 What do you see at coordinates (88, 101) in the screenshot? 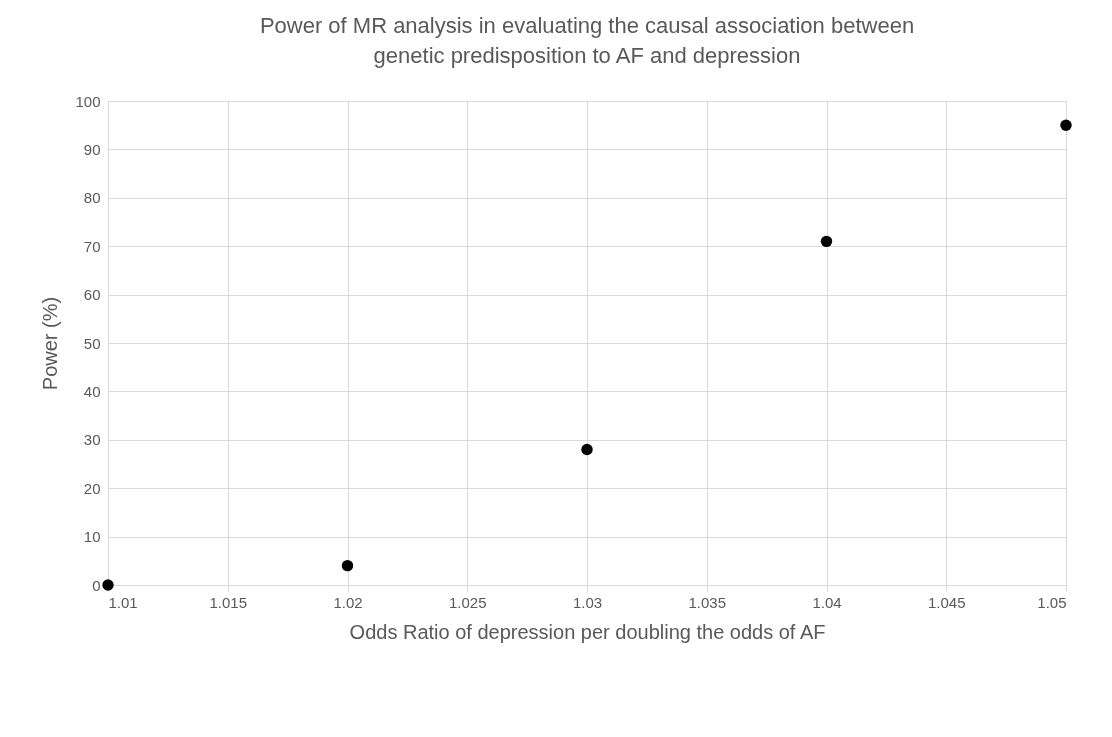
I see `y-tick-label: 100` at bounding box center [88, 101].